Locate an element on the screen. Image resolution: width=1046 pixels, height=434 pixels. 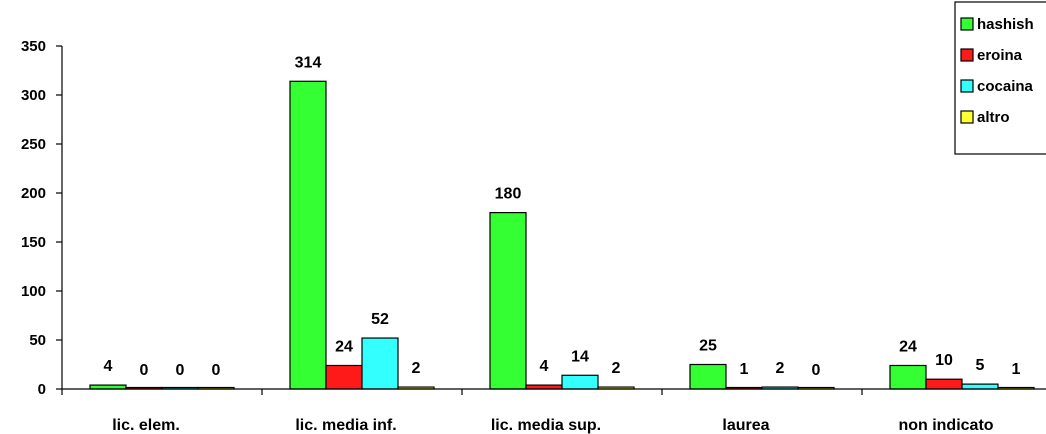
category-label: lic. elem. is located at coordinates (146, 425).